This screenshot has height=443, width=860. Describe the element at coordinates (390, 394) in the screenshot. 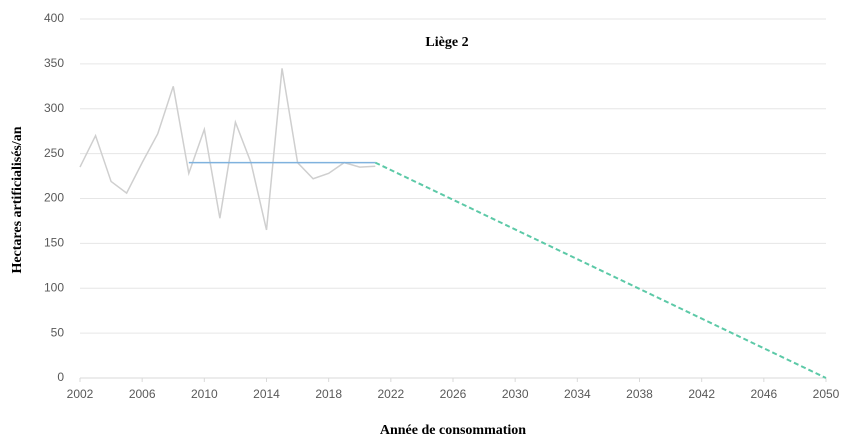

I see `x-tick-label: 2022` at that location.